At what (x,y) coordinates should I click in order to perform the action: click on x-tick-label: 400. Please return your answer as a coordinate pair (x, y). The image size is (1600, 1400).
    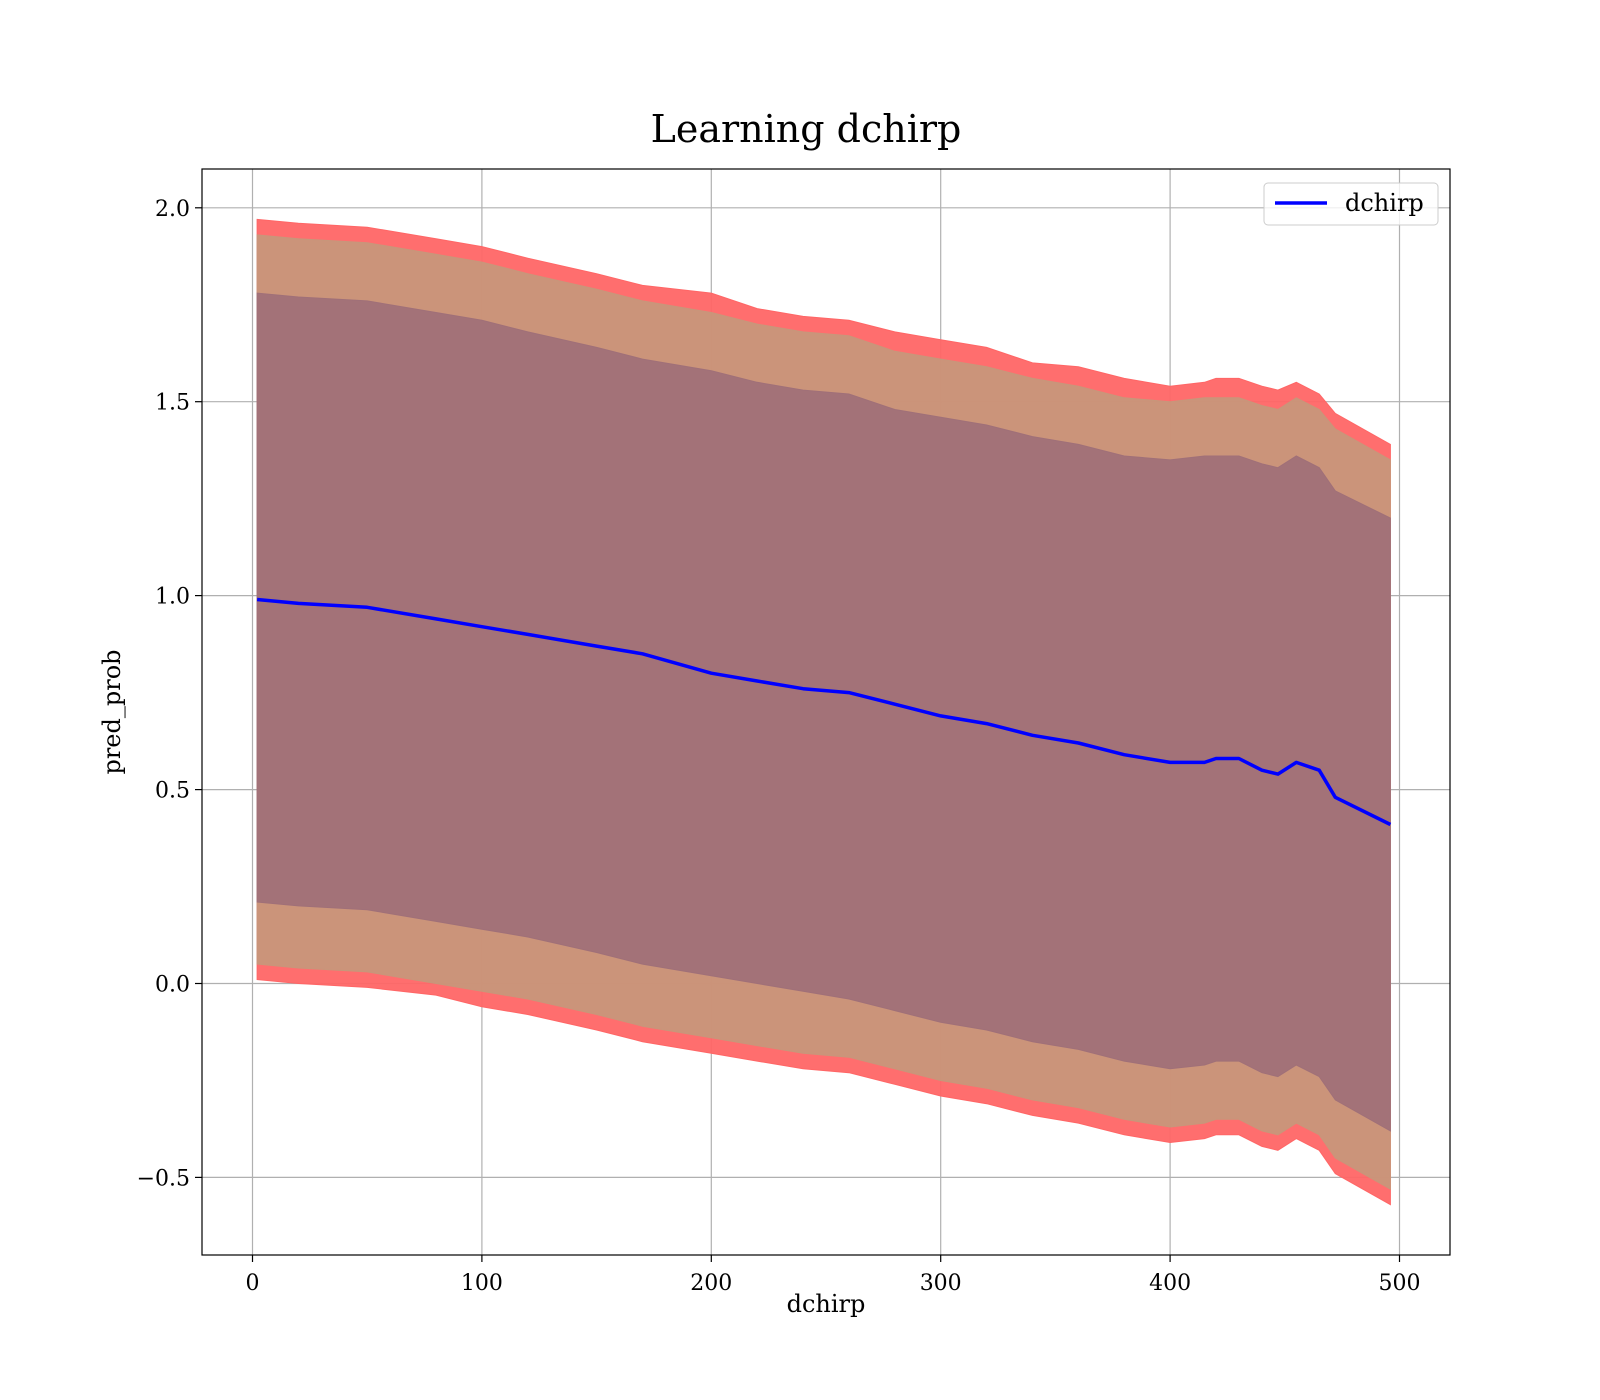
    Looking at the image, I should click on (1170, 1283).